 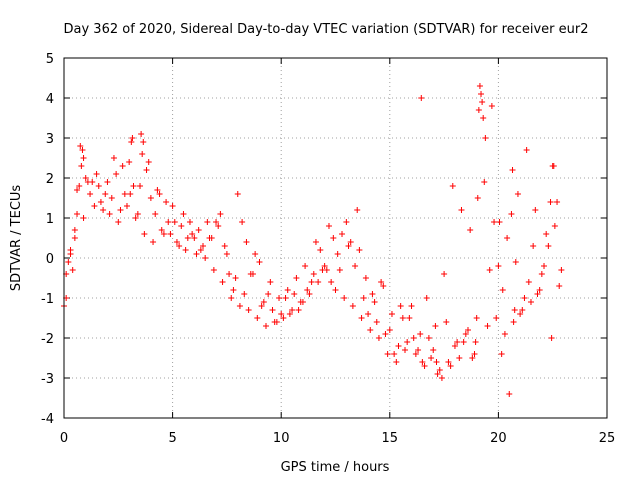 What do you see at coordinates (390, 438) in the screenshot?
I see `x-tick-label: 15` at bounding box center [390, 438].